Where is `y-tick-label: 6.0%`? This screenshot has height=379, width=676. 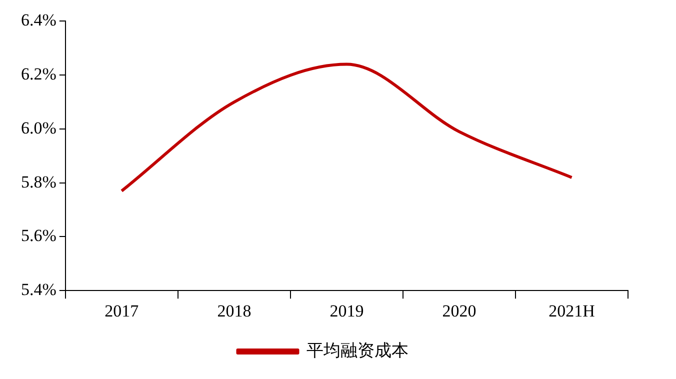
y-tick-label: 6.0% is located at coordinates (38, 128).